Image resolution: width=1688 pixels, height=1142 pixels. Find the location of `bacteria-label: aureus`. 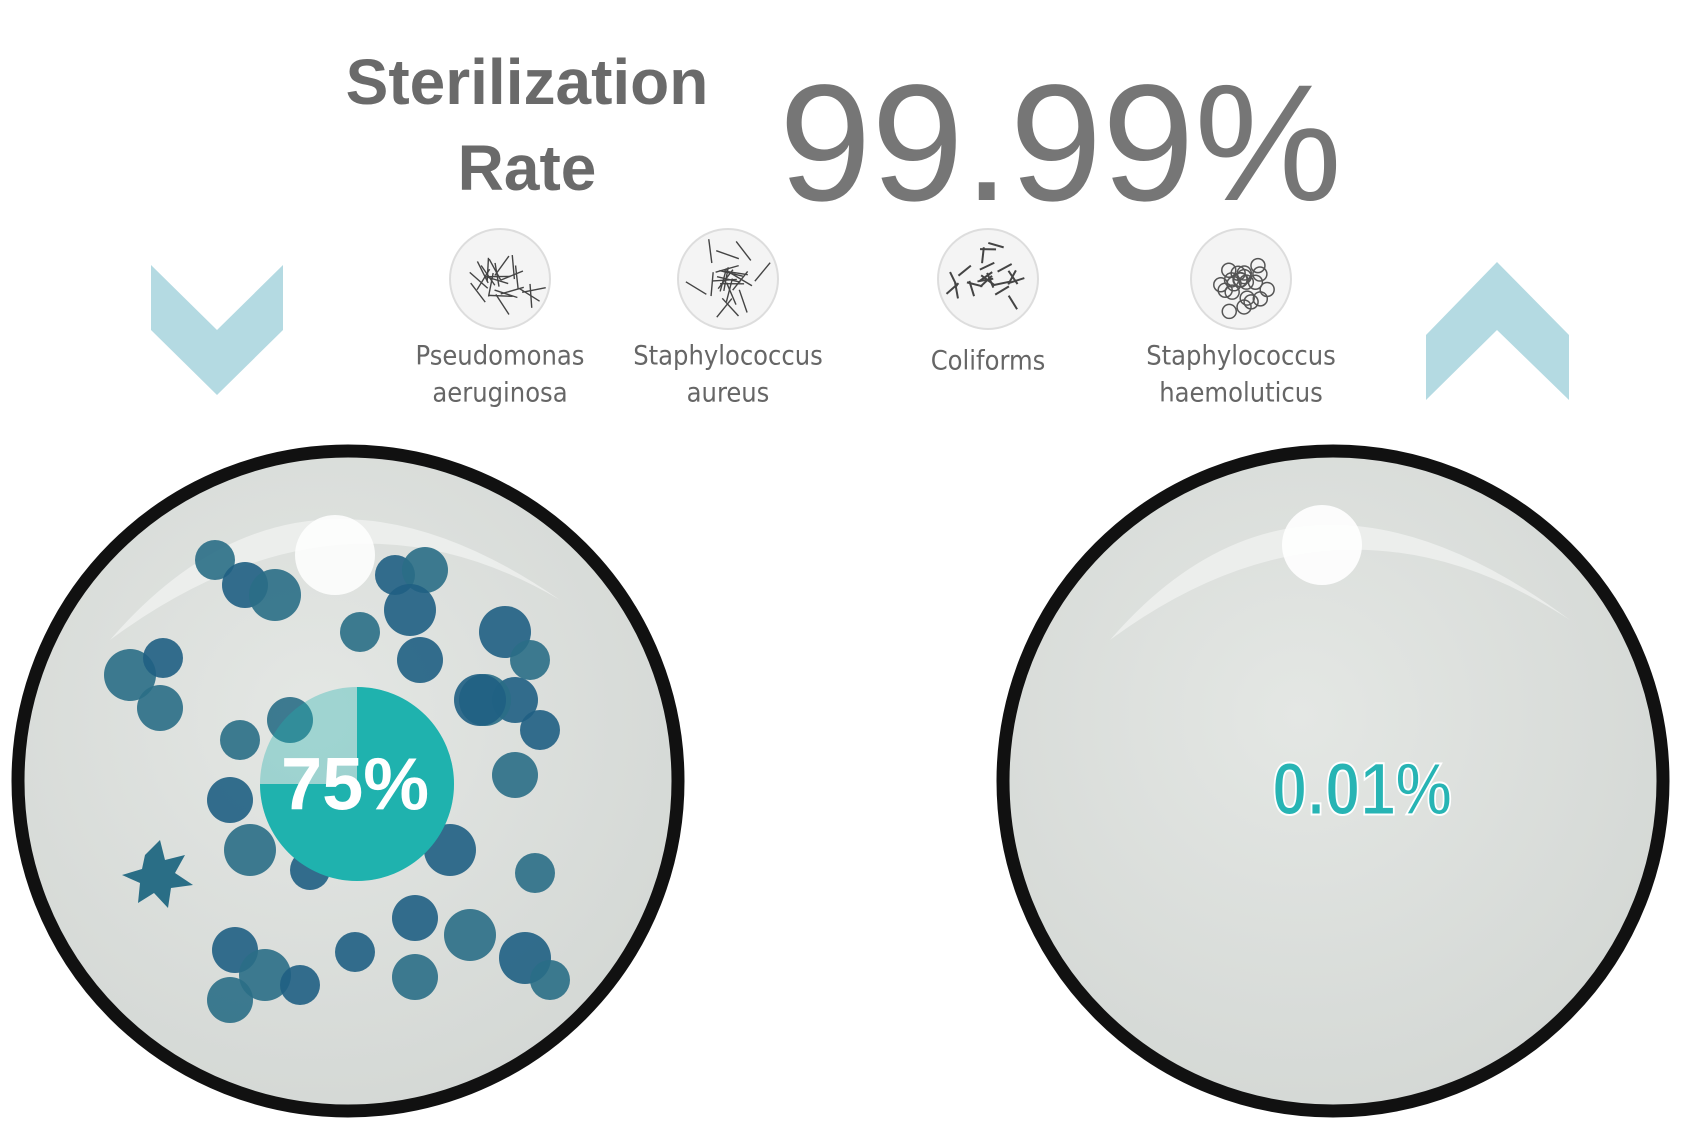

bacteria-label: aureus is located at coordinates (728, 393).